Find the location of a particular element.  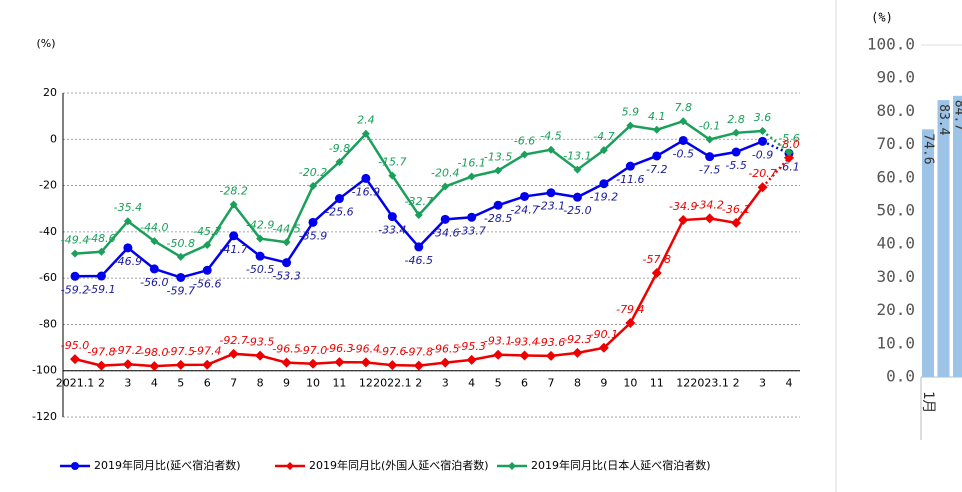

data-label: -32.7 is located at coordinates (419, 201).